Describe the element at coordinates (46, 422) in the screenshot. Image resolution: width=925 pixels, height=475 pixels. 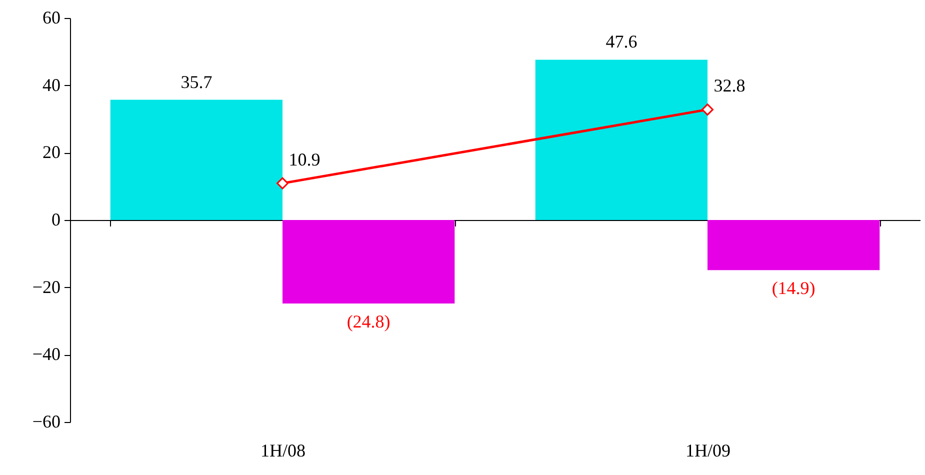
I see `y-tick-label: −60` at that location.